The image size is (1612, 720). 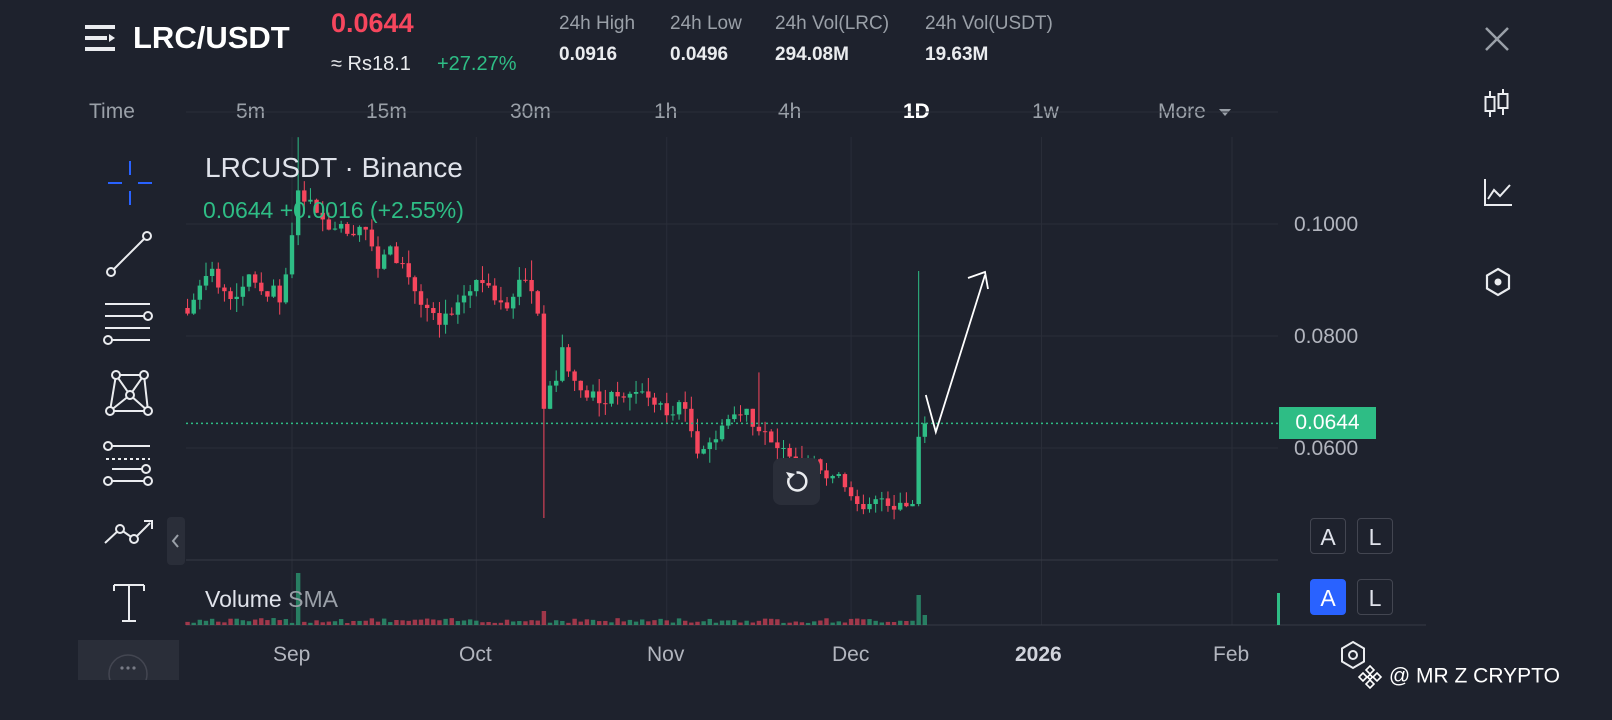 I want to click on x-tick-label: Dec, so click(x=851, y=654).